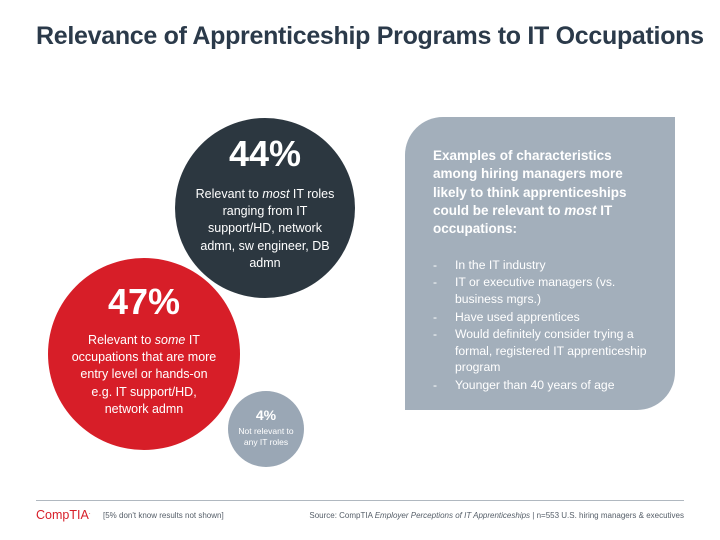  Describe the element at coordinates (266, 436) in the screenshot. I see `not-relevant-description: Not relevant to any IT roles` at that location.